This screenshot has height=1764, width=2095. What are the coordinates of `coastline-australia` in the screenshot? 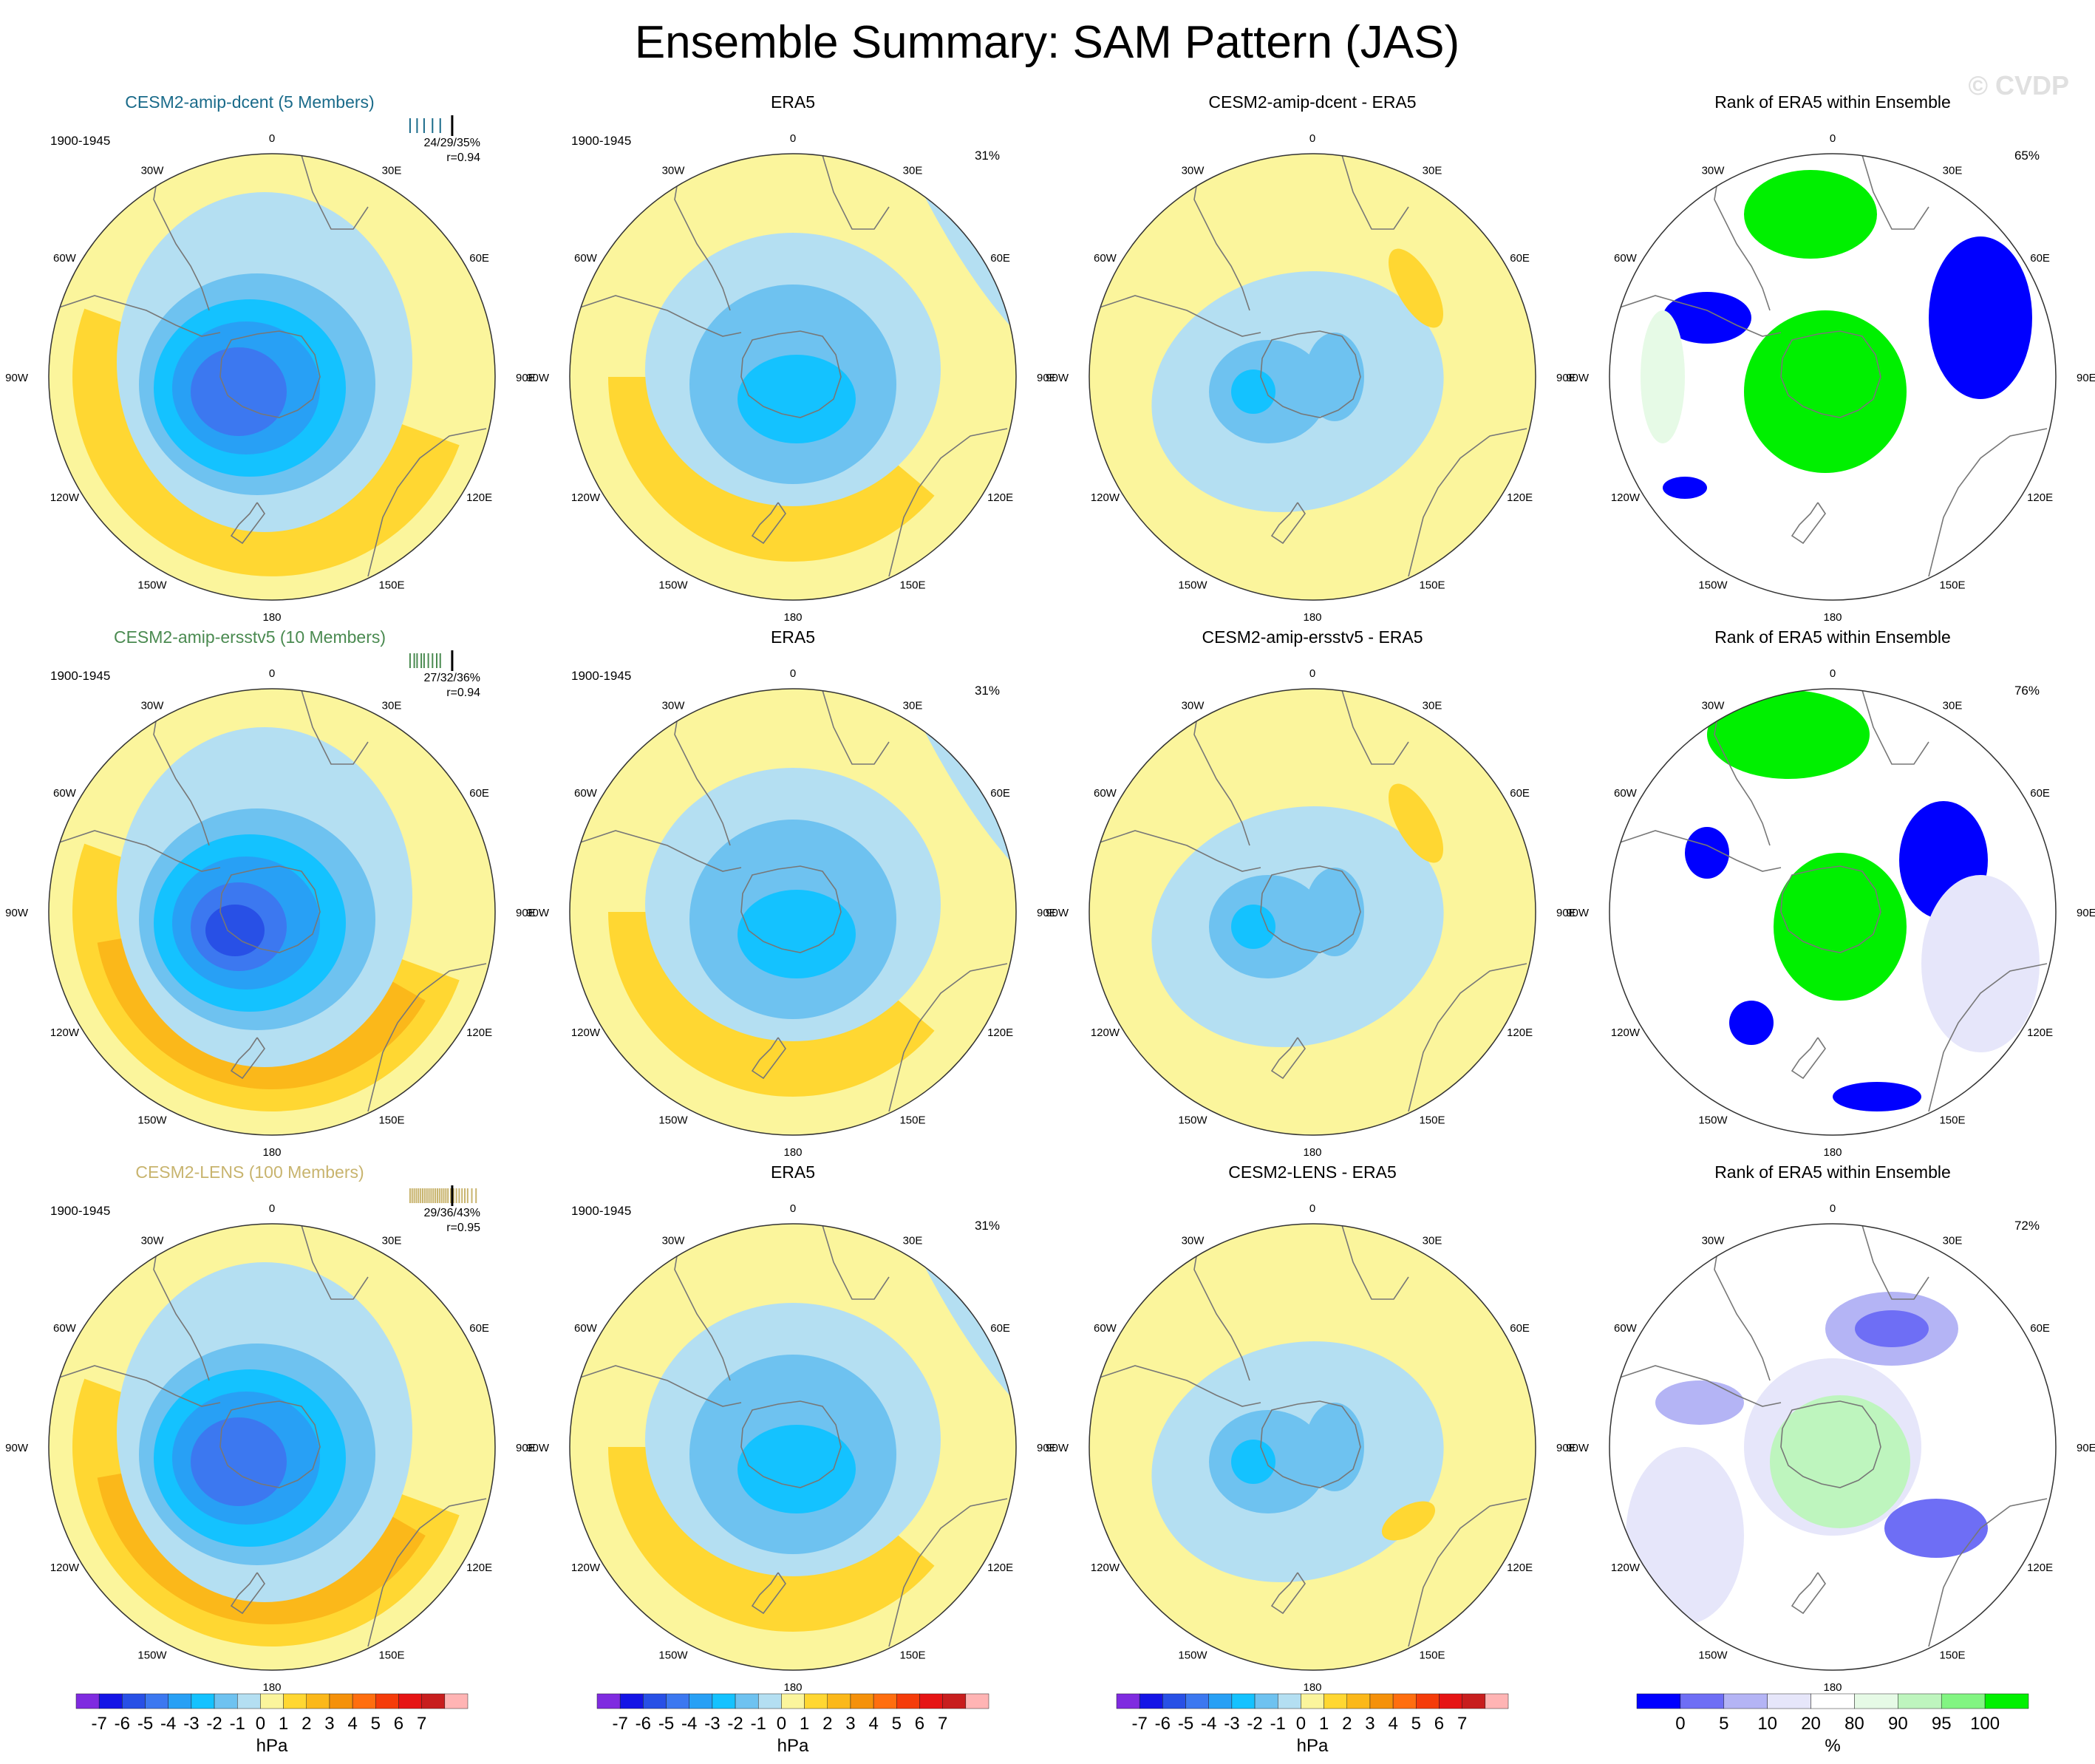 It's located at (948, 1037).